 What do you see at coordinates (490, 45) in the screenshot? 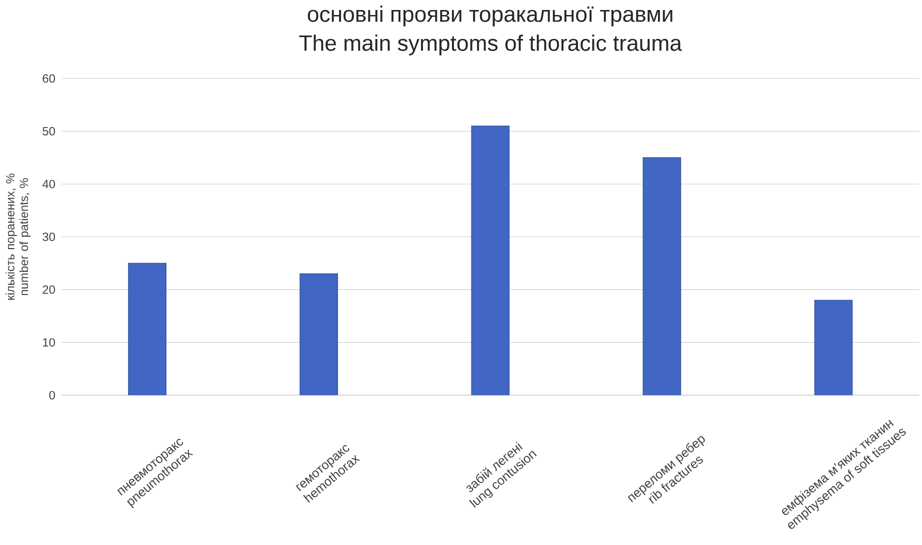
I see `chart-subtitle: The main symptoms of thoracic trauma` at bounding box center [490, 45].